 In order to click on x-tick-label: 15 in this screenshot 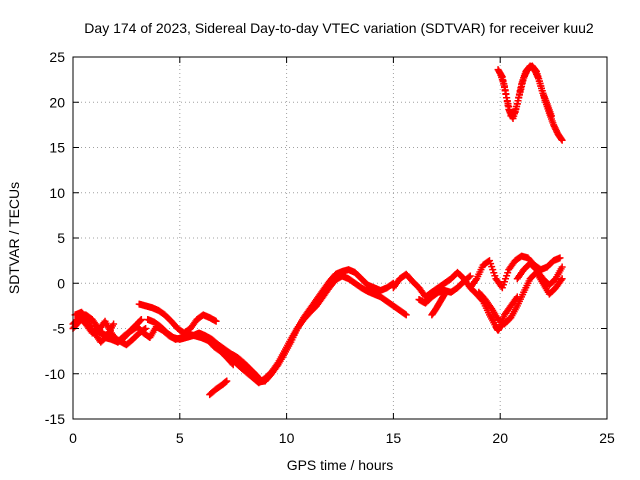, I will do `click(394, 438)`.